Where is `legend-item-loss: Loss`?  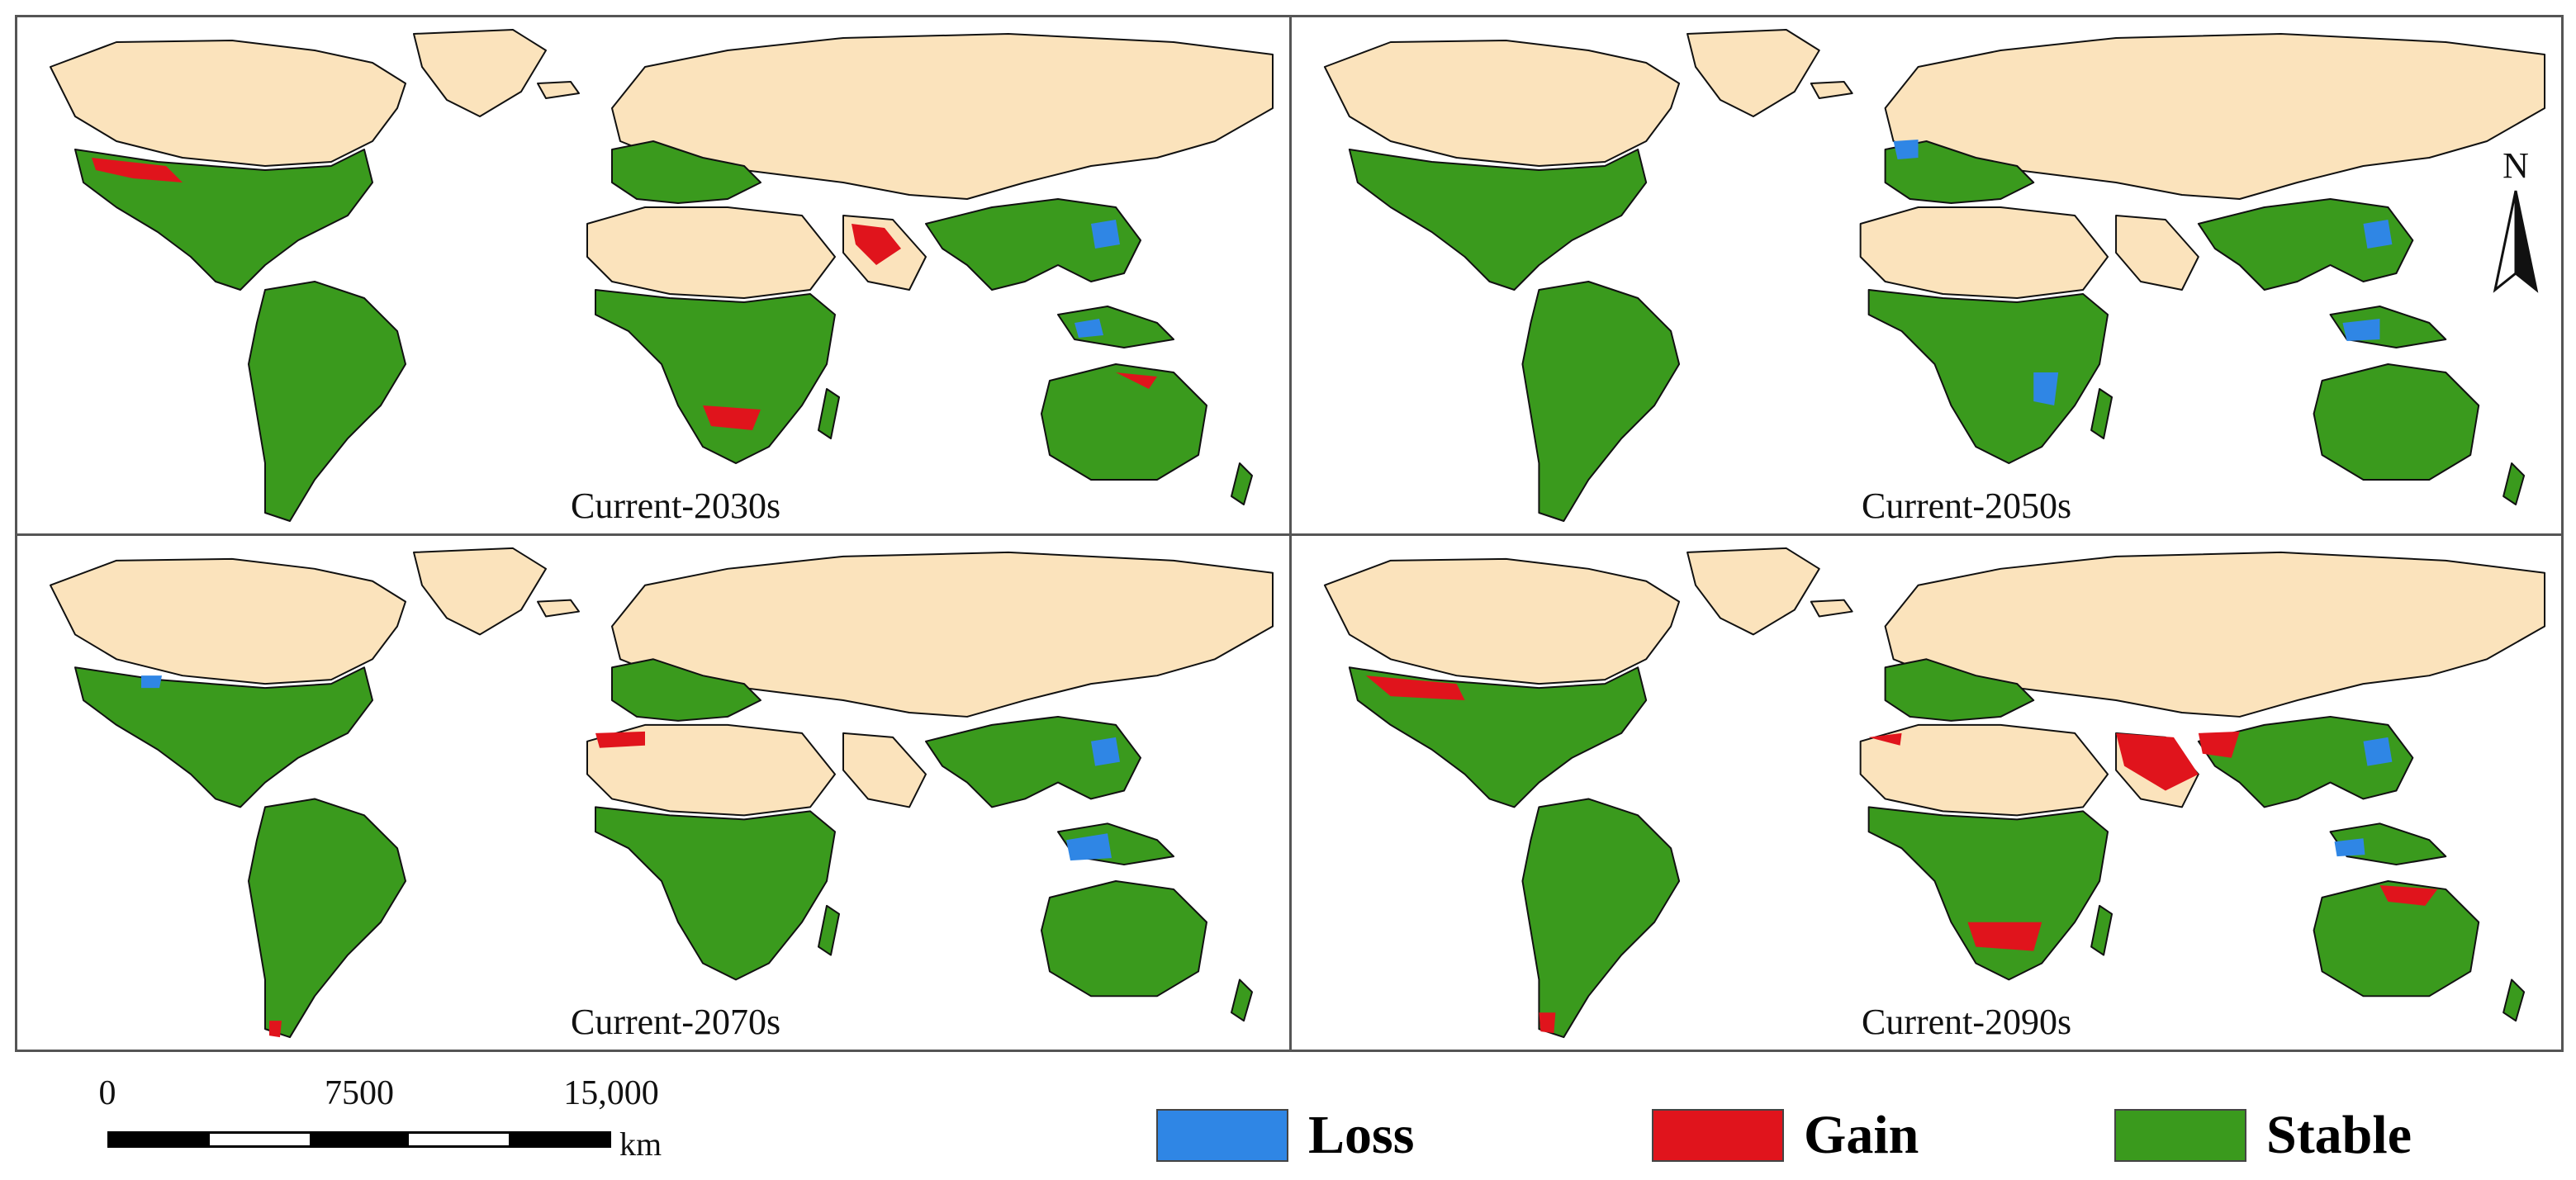
legend-item-loss: Loss is located at coordinates (1285, 1136).